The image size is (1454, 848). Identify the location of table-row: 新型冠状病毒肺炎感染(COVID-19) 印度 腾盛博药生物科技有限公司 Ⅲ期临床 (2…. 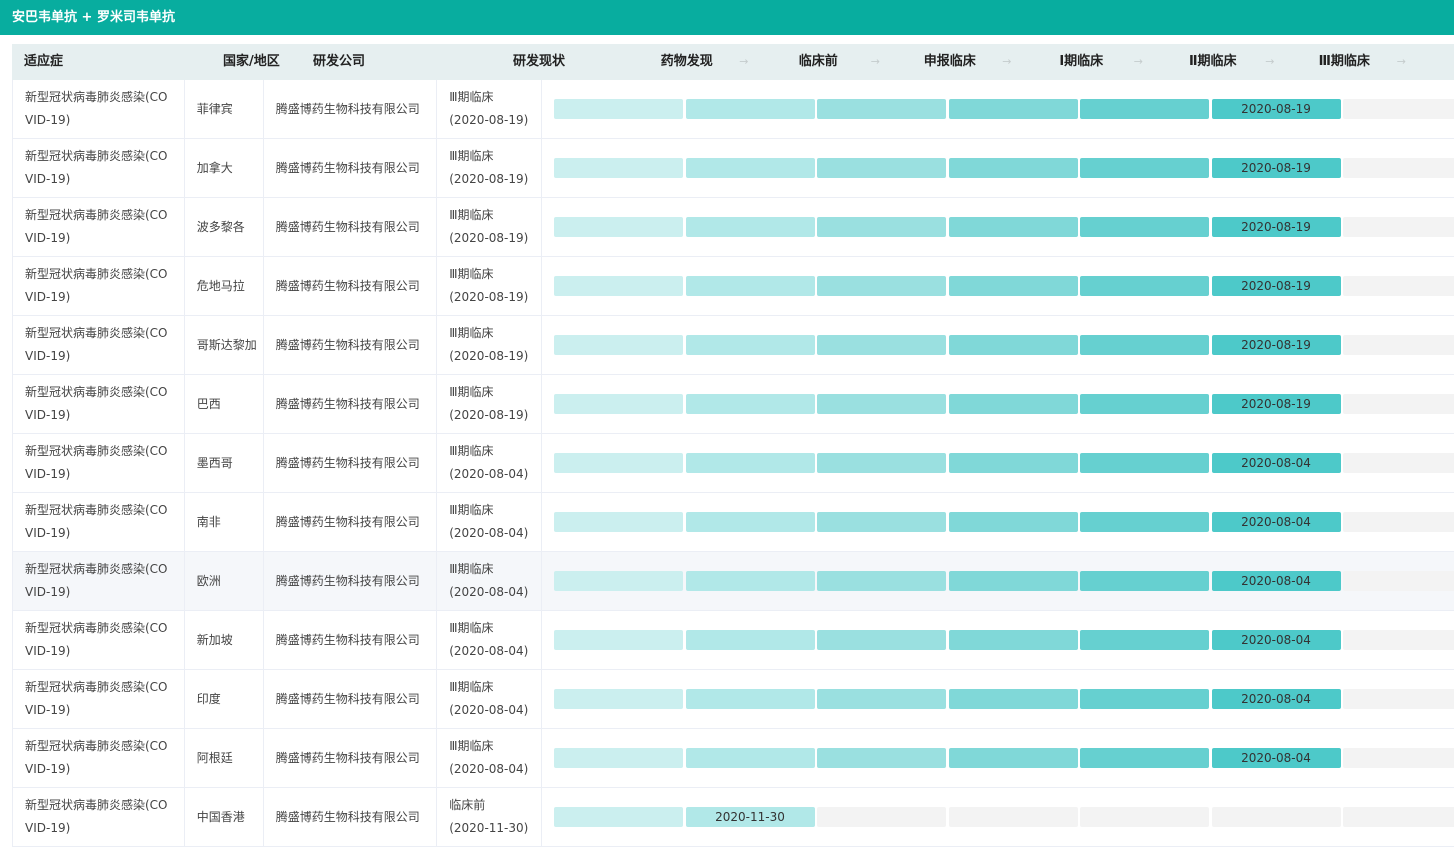
(733, 699).